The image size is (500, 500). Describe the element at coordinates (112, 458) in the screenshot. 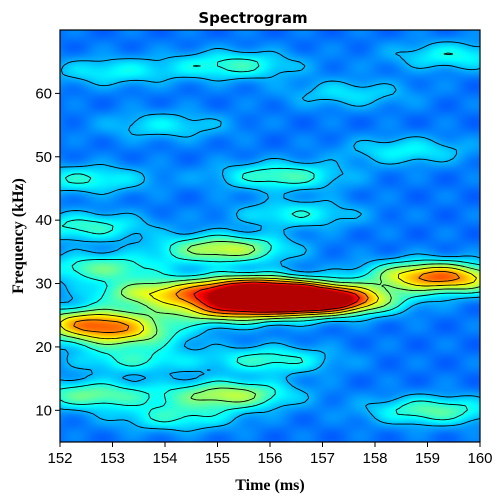

I see `x-tick-label: 153` at that location.